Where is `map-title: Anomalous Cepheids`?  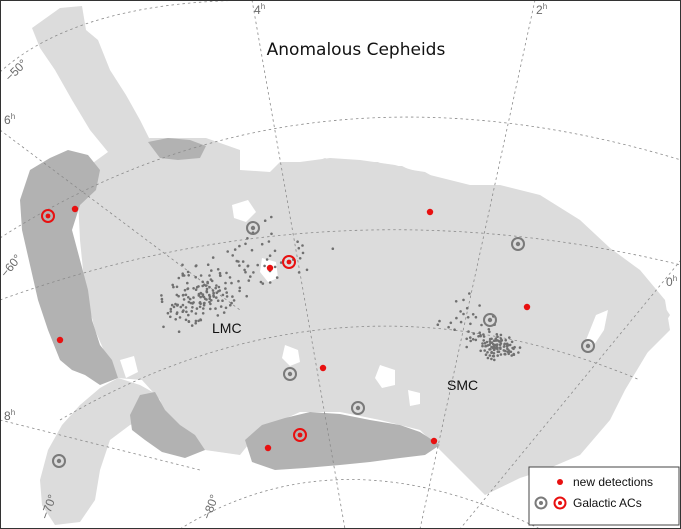
map-title: Anomalous Cepheids is located at coordinates (356, 50).